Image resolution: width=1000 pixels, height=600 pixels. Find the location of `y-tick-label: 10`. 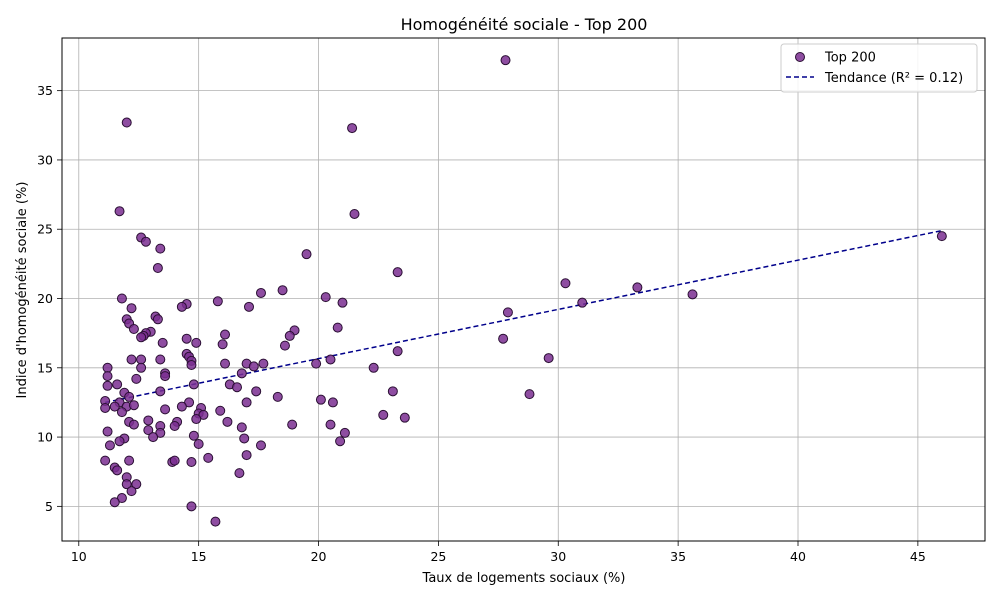

y-tick-label: 10 is located at coordinates (45, 437).